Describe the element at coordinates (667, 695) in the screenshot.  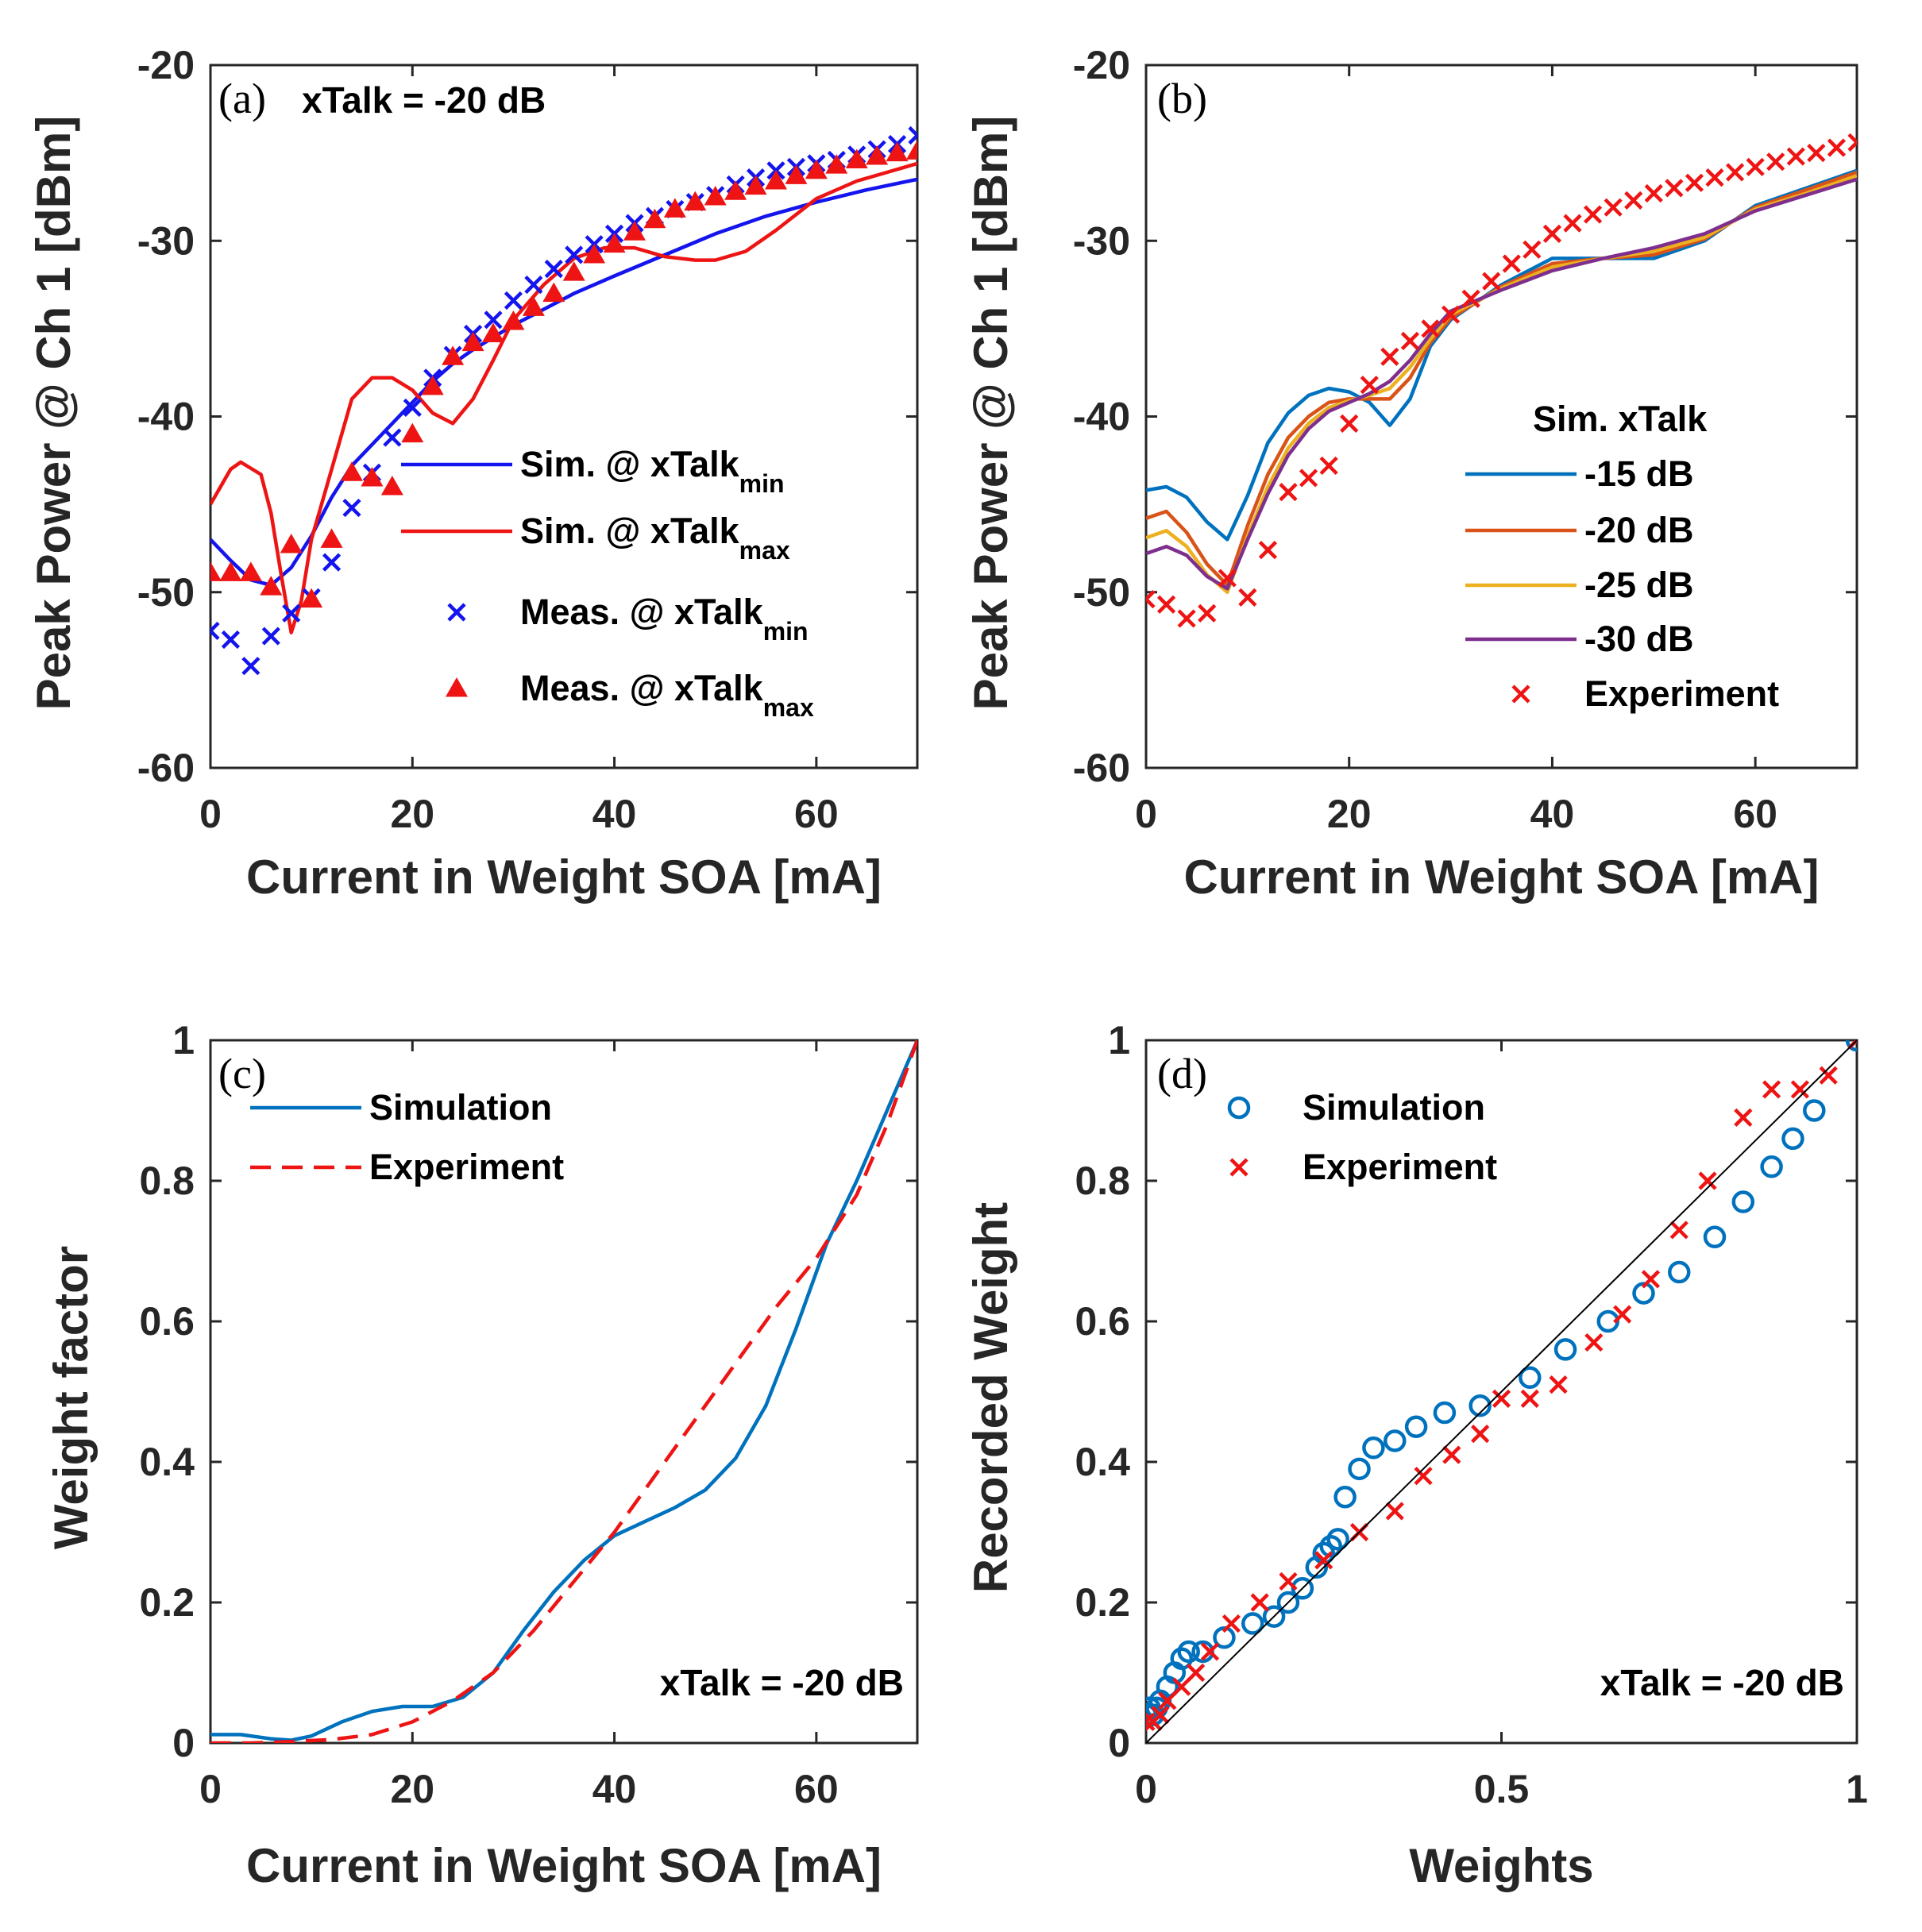
I see `legend-entry: Meas. @ xTalkmax` at that location.